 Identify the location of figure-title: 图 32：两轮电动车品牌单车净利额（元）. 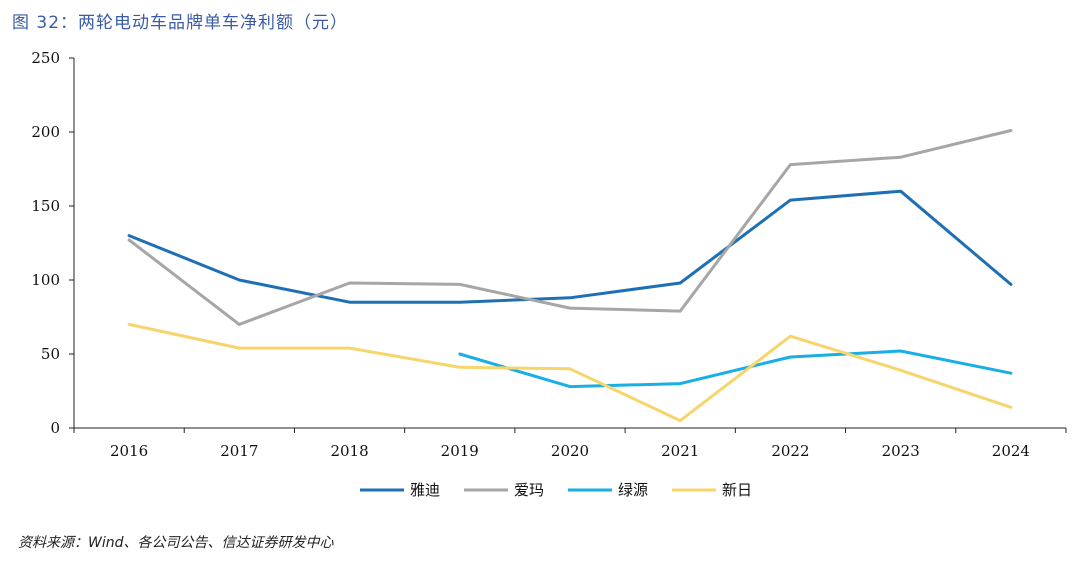
(180, 23).